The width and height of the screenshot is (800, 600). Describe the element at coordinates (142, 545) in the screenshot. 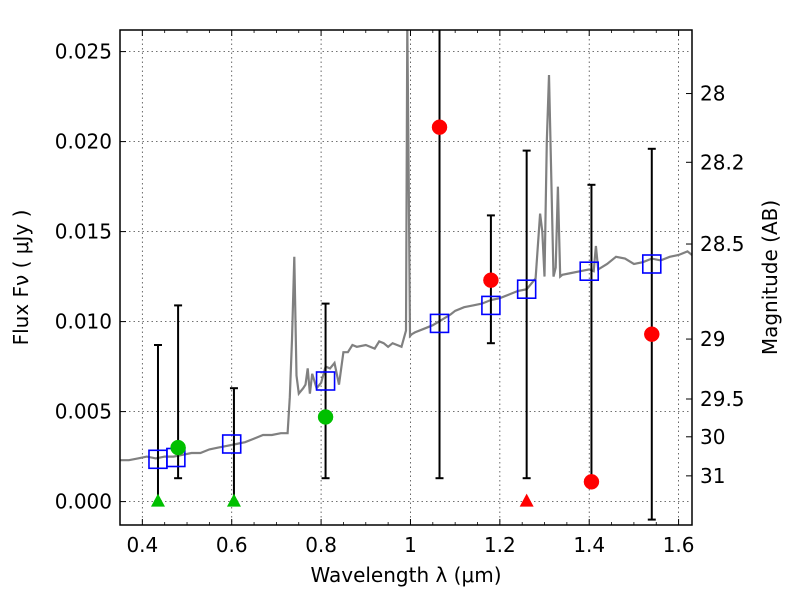

I see `x-tick-label: 0.4` at that location.